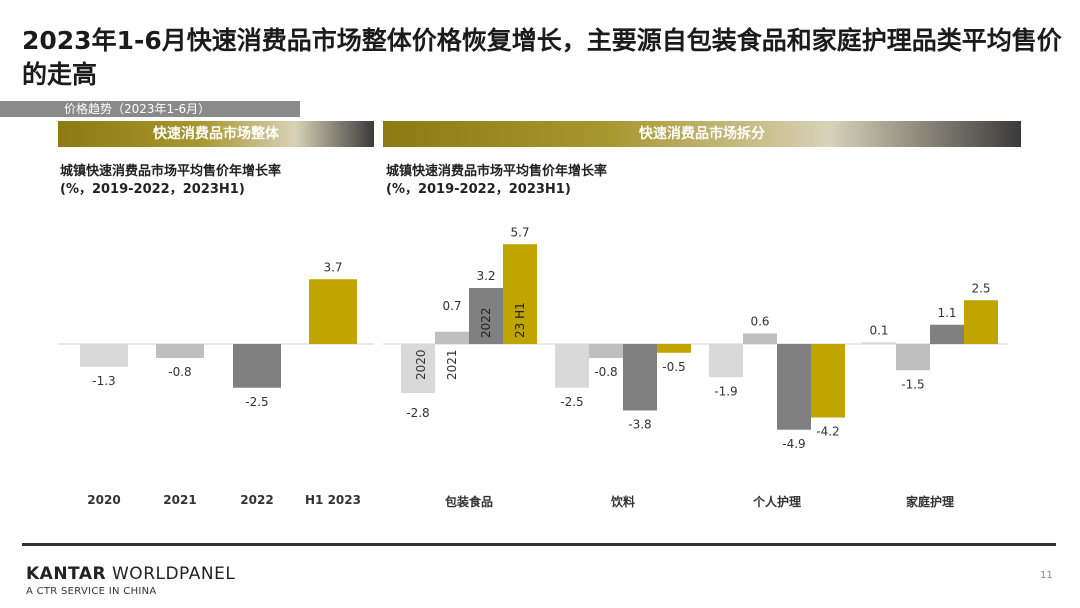 Image resolution: width=1080 pixels, height=608 pixels. Describe the element at coordinates (170, 181) in the screenshot. I see `left-chart-title: 城镇快速消费品市场平均售价年增长率 (%，2019-2022，2023H1)` at that location.